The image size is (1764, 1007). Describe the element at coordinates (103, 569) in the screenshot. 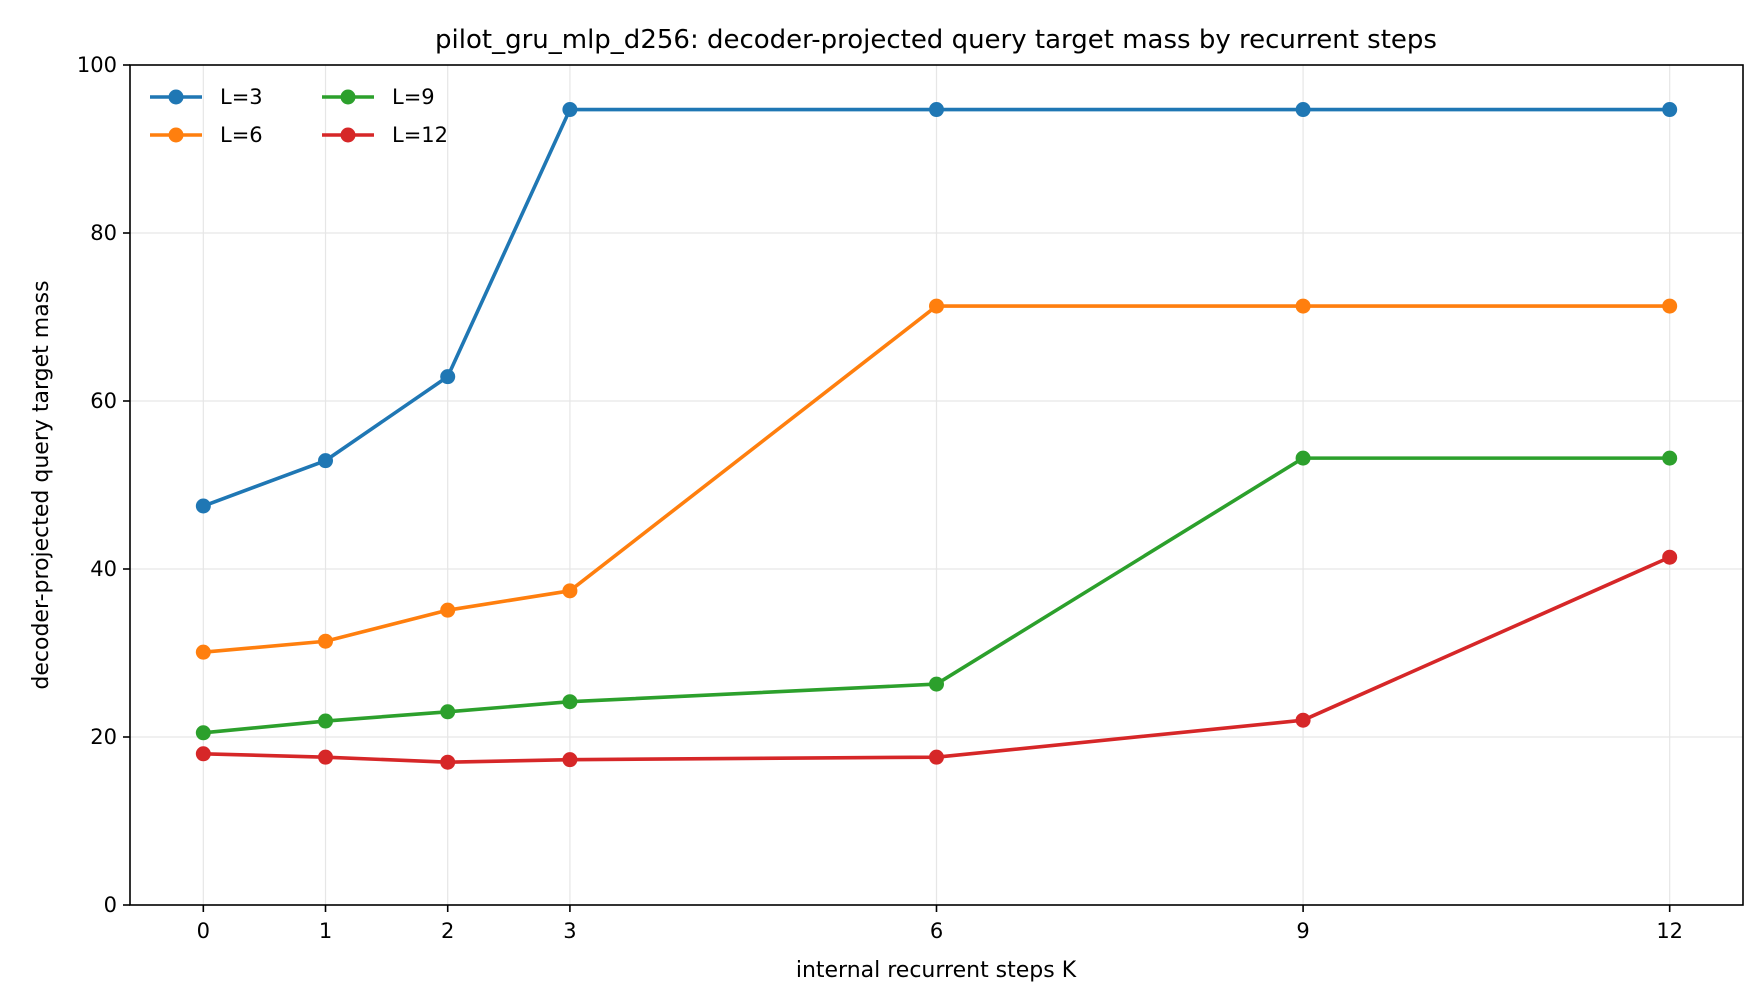

I see `y-tick-label: 40` at that location.